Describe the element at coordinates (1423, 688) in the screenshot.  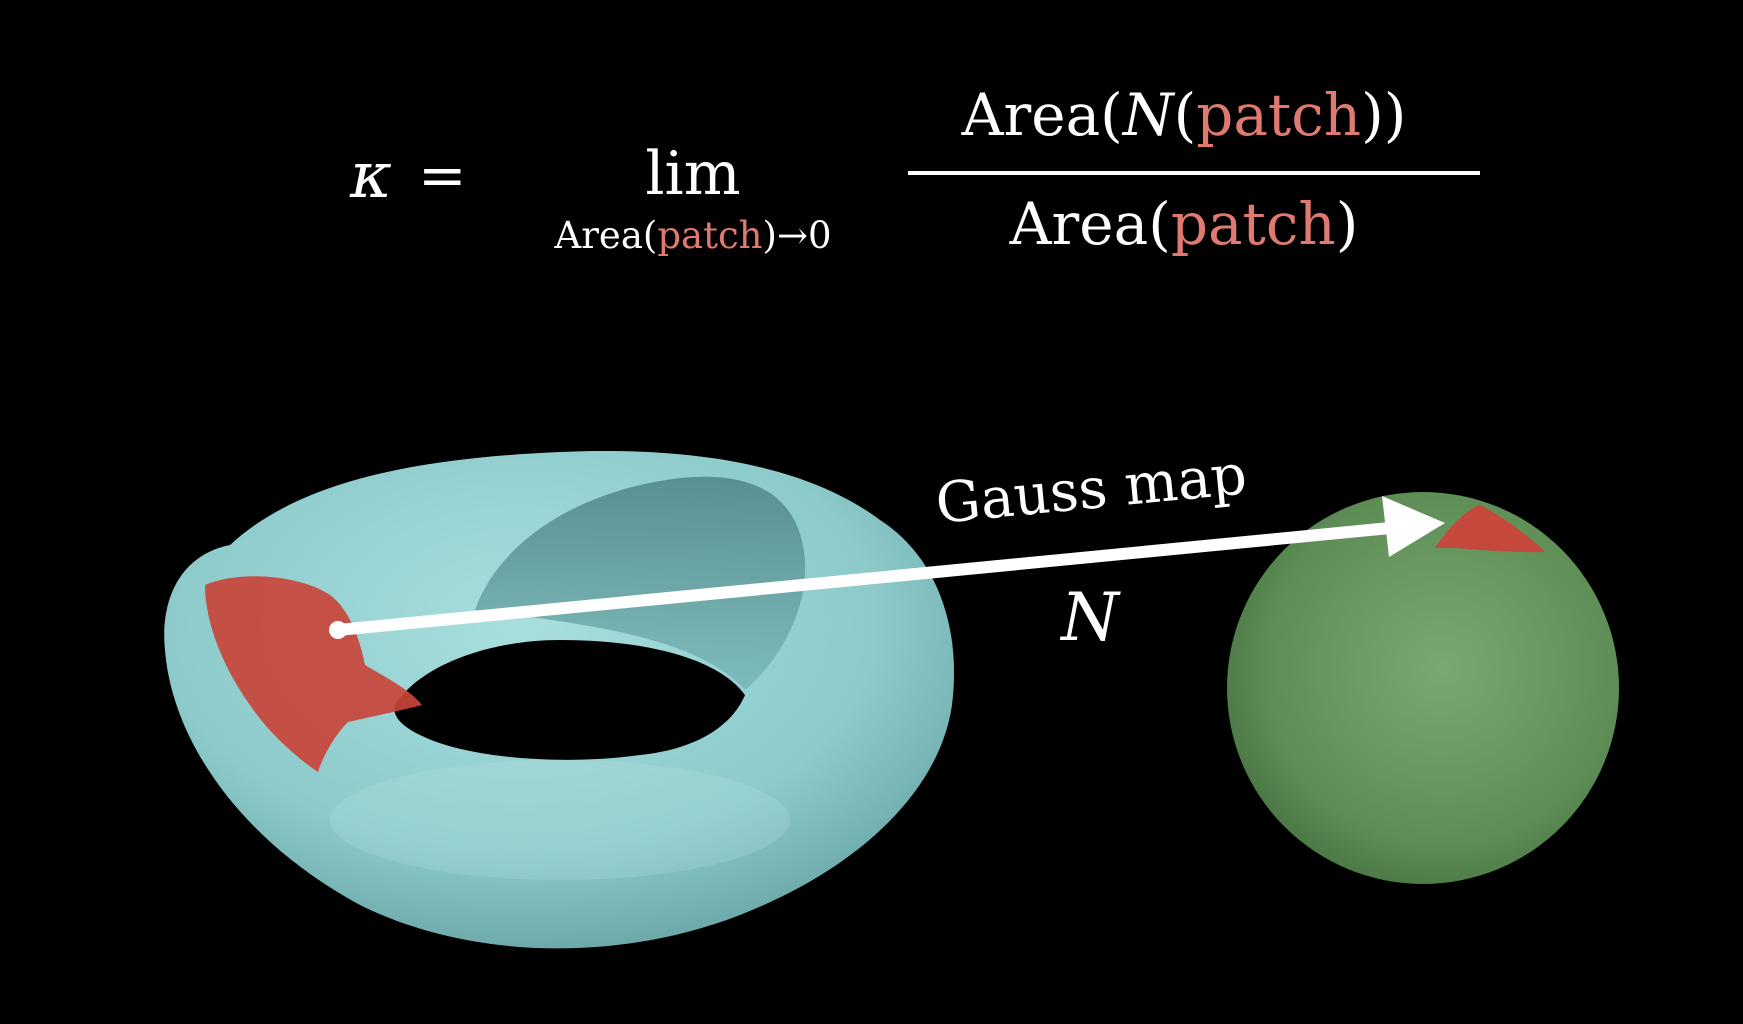
I see `sphere-surface-shape` at that location.